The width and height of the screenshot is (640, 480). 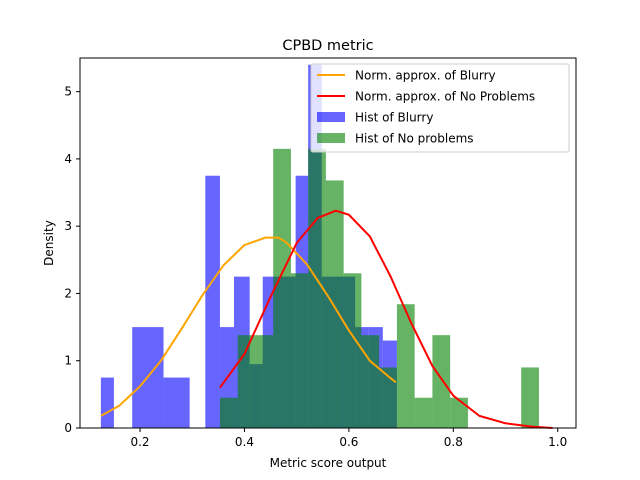 What do you see at coordinates (68, 226) in the screenshot?
I see `y-tick-label: 3` at bounding box center [68, 226].